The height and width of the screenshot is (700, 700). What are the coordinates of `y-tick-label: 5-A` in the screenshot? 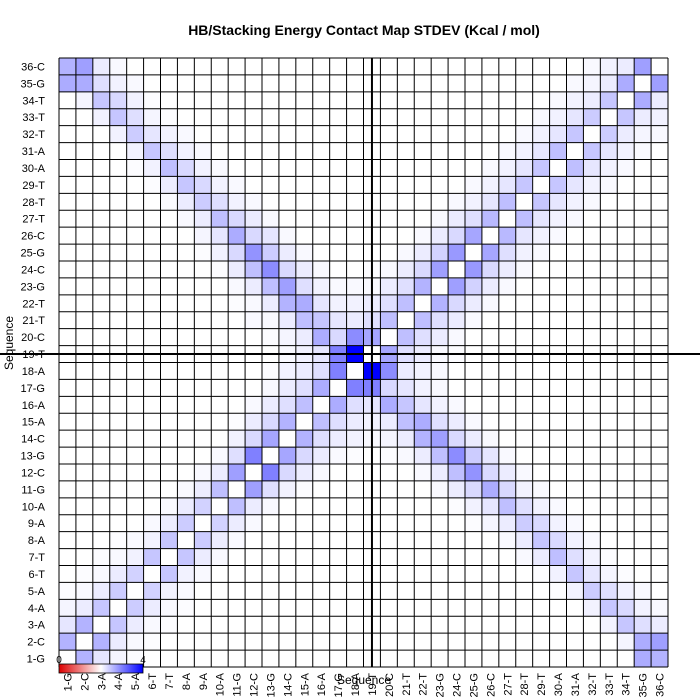 It's located at (37, 592).